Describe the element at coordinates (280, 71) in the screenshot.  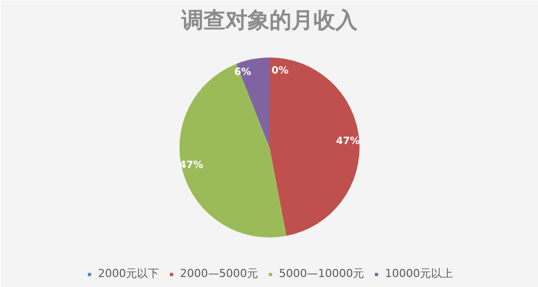
I see `text: 0%` at that location.